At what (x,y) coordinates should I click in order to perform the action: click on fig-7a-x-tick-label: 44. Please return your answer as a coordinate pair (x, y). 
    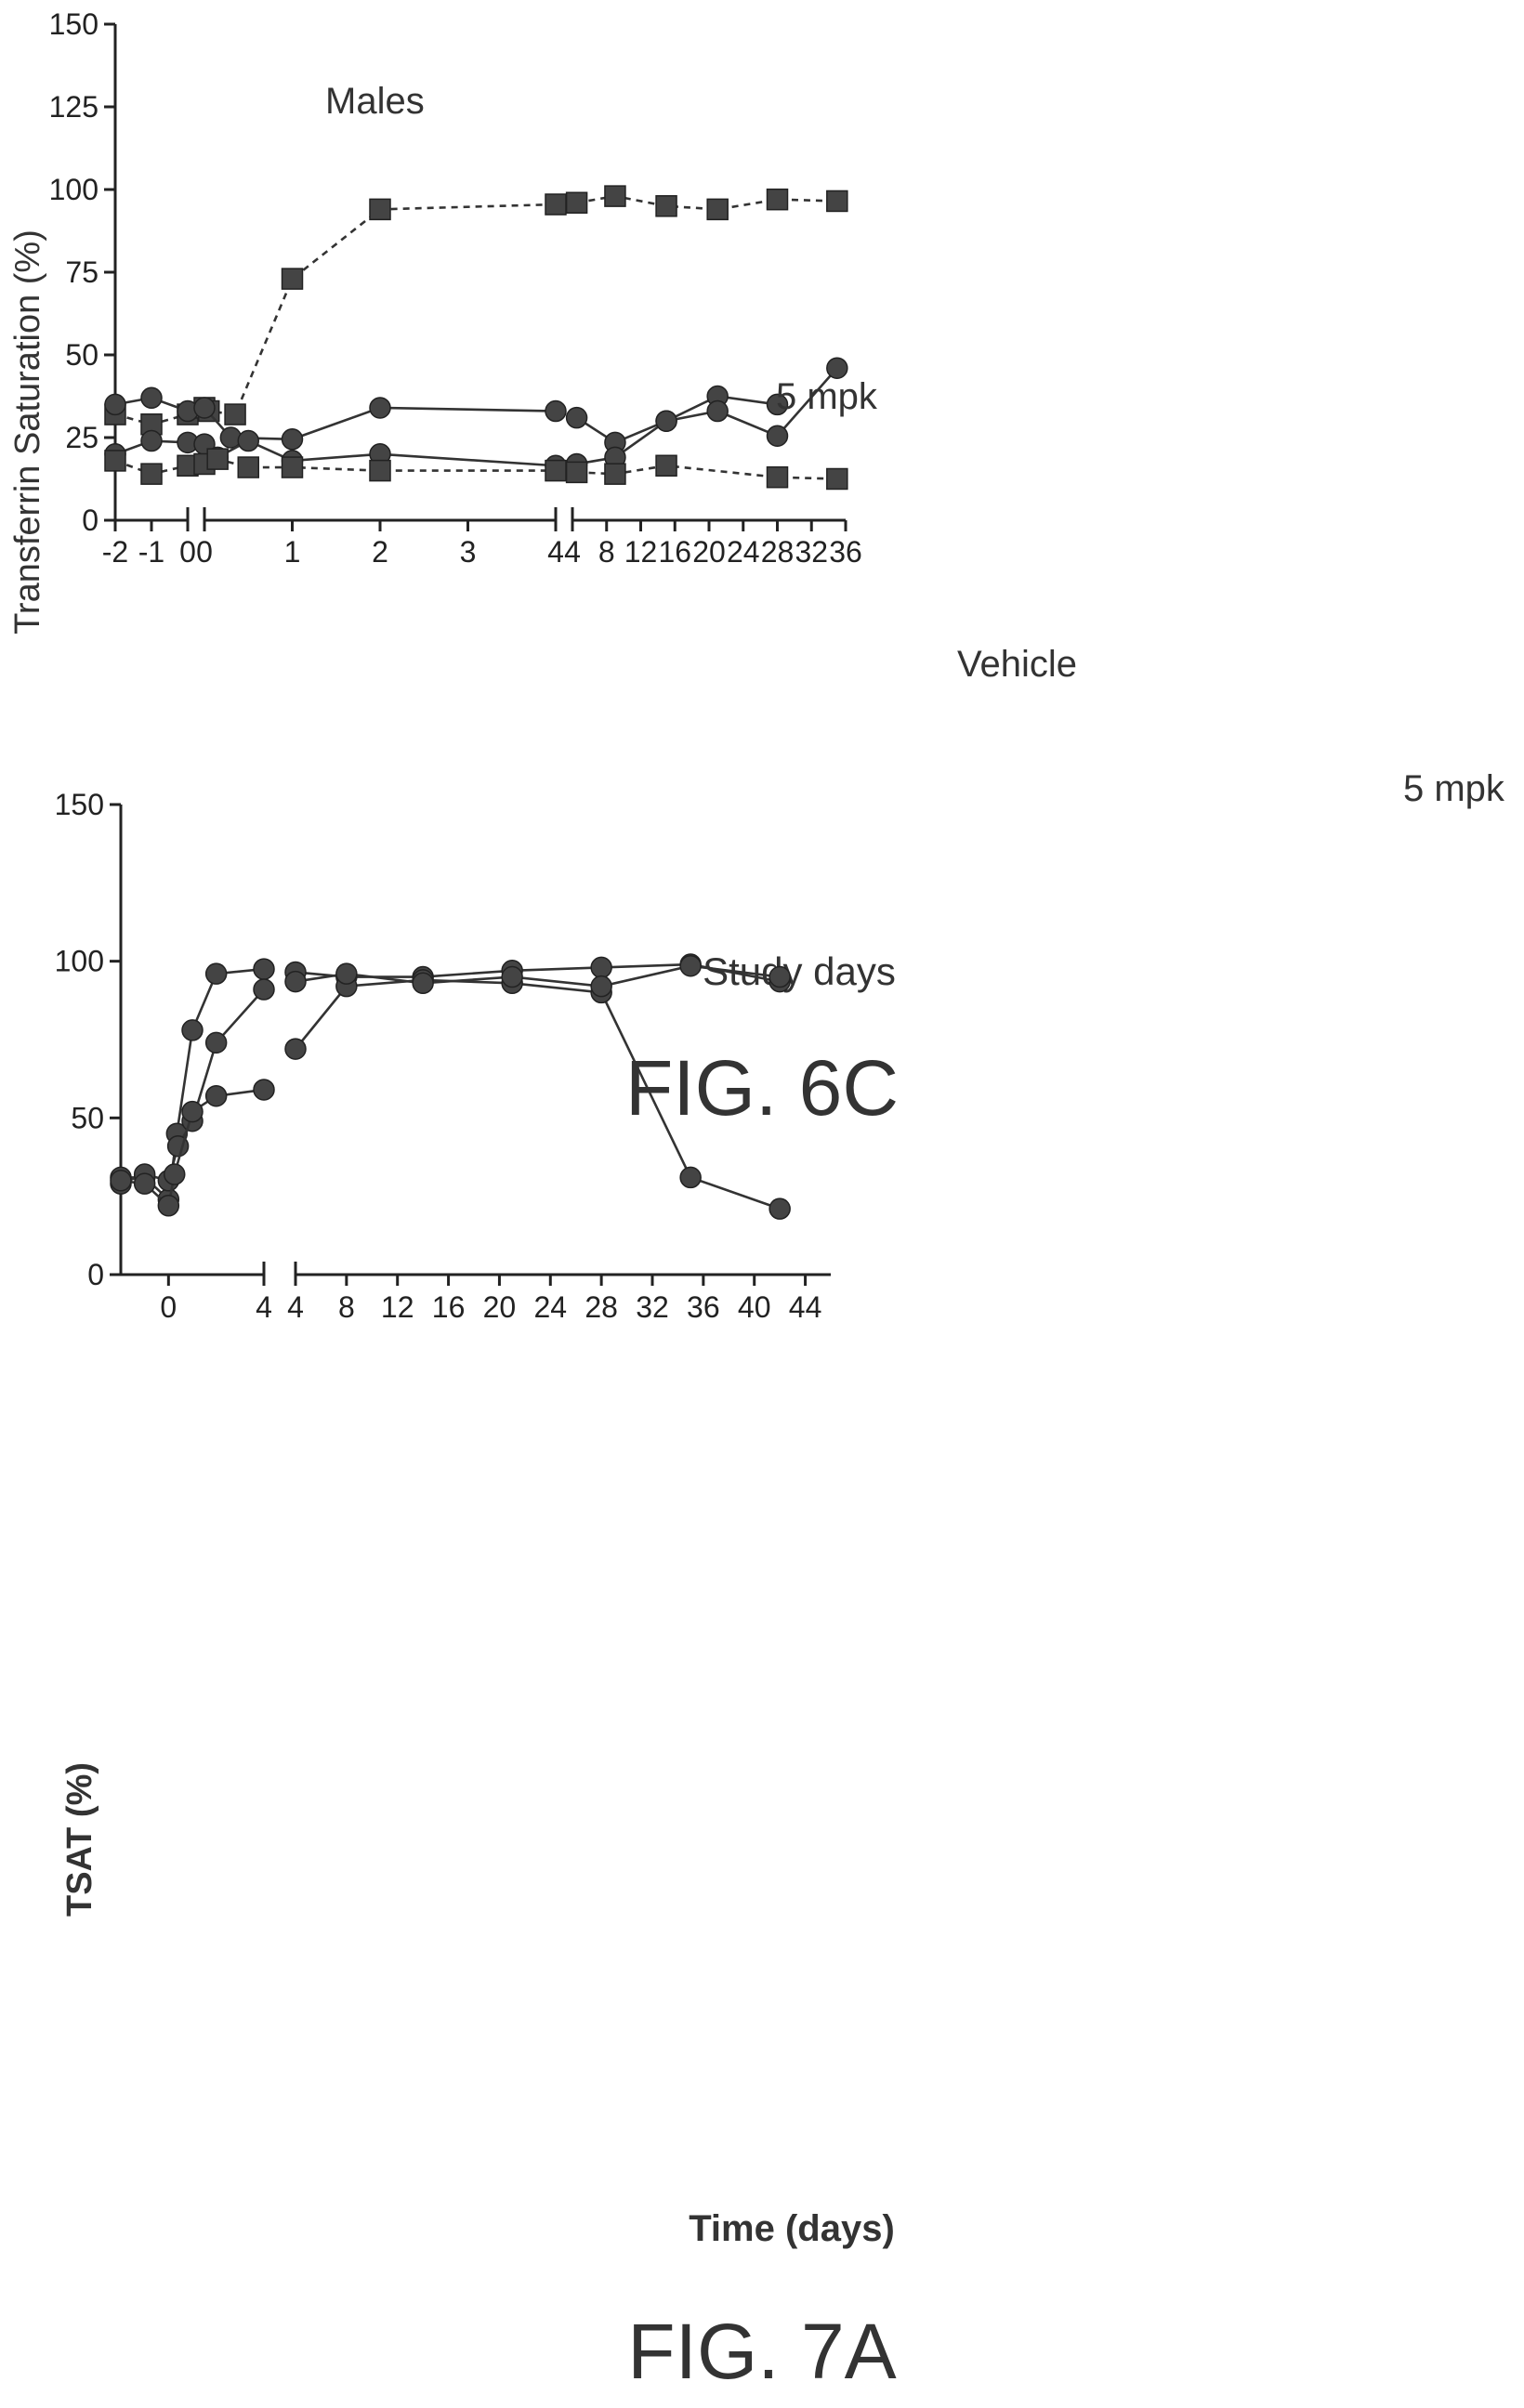
    Looking at the image, I should click on (806, 1307).